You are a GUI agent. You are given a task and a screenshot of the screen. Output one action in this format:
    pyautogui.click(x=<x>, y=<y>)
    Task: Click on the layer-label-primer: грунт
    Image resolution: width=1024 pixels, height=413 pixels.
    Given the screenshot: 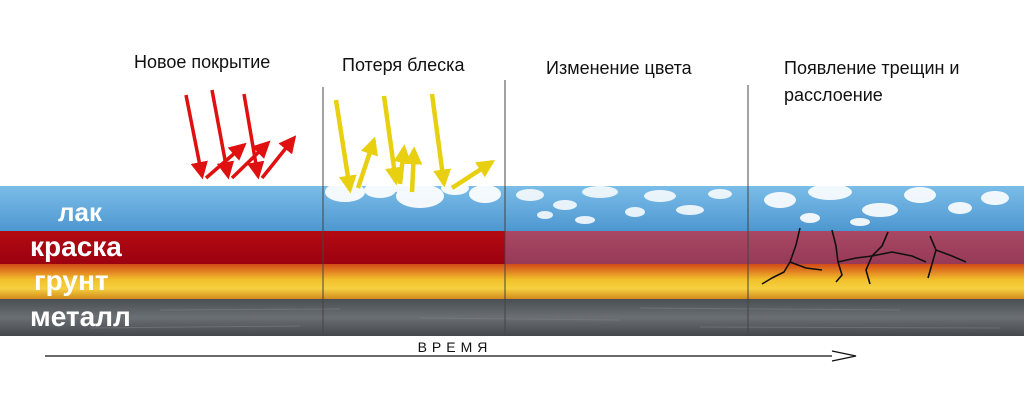 What is the action you would take?
    pyautogui.click(x=71, y=280)
    